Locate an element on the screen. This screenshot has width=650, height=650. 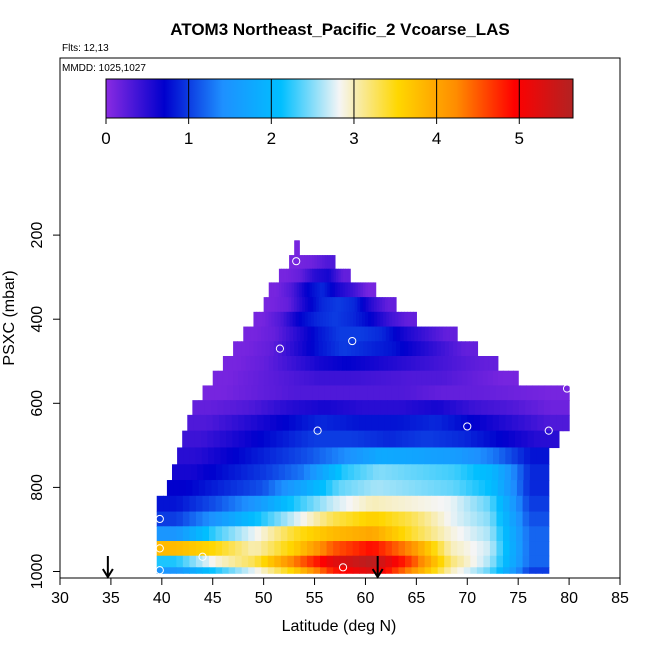
down-arrow-icon is located at coordinates (108, 567).